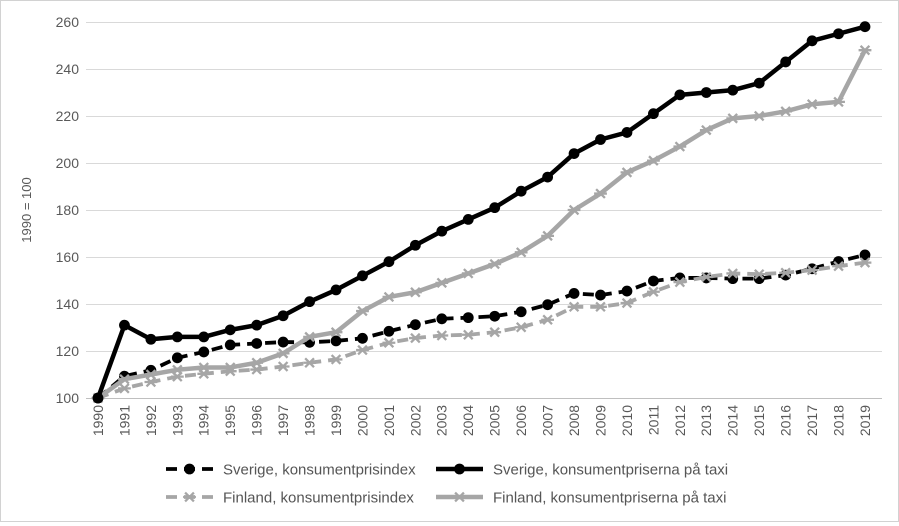 This screenshot has width=899, height=526. What do you see at coordinates (627, 420) in the screenshot?
I see `x-tick-label: 2010` at bounding box center [627, 420].